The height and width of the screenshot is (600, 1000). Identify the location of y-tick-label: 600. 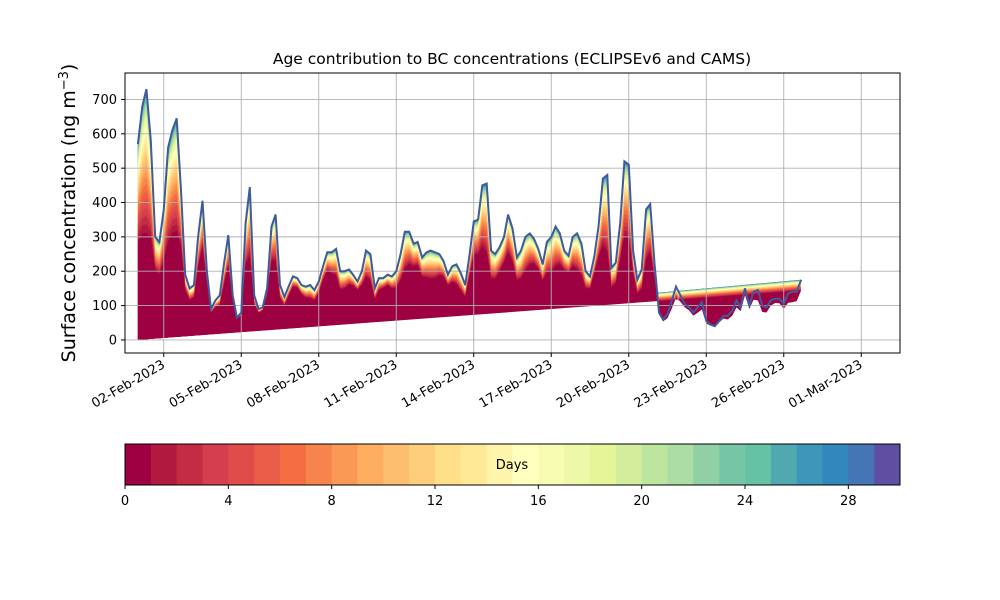
(104, 134).